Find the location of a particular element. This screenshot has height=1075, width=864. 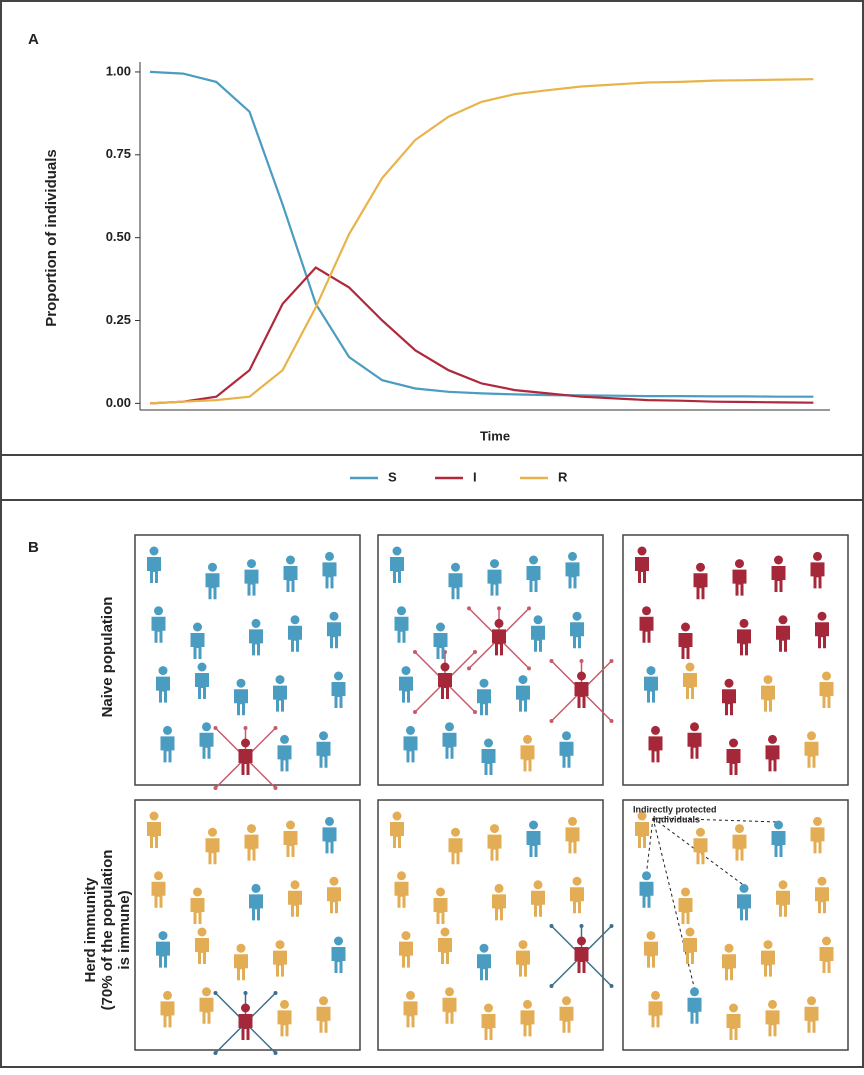

y-tick-label: 0.00 is located at coordinates (118, 402).